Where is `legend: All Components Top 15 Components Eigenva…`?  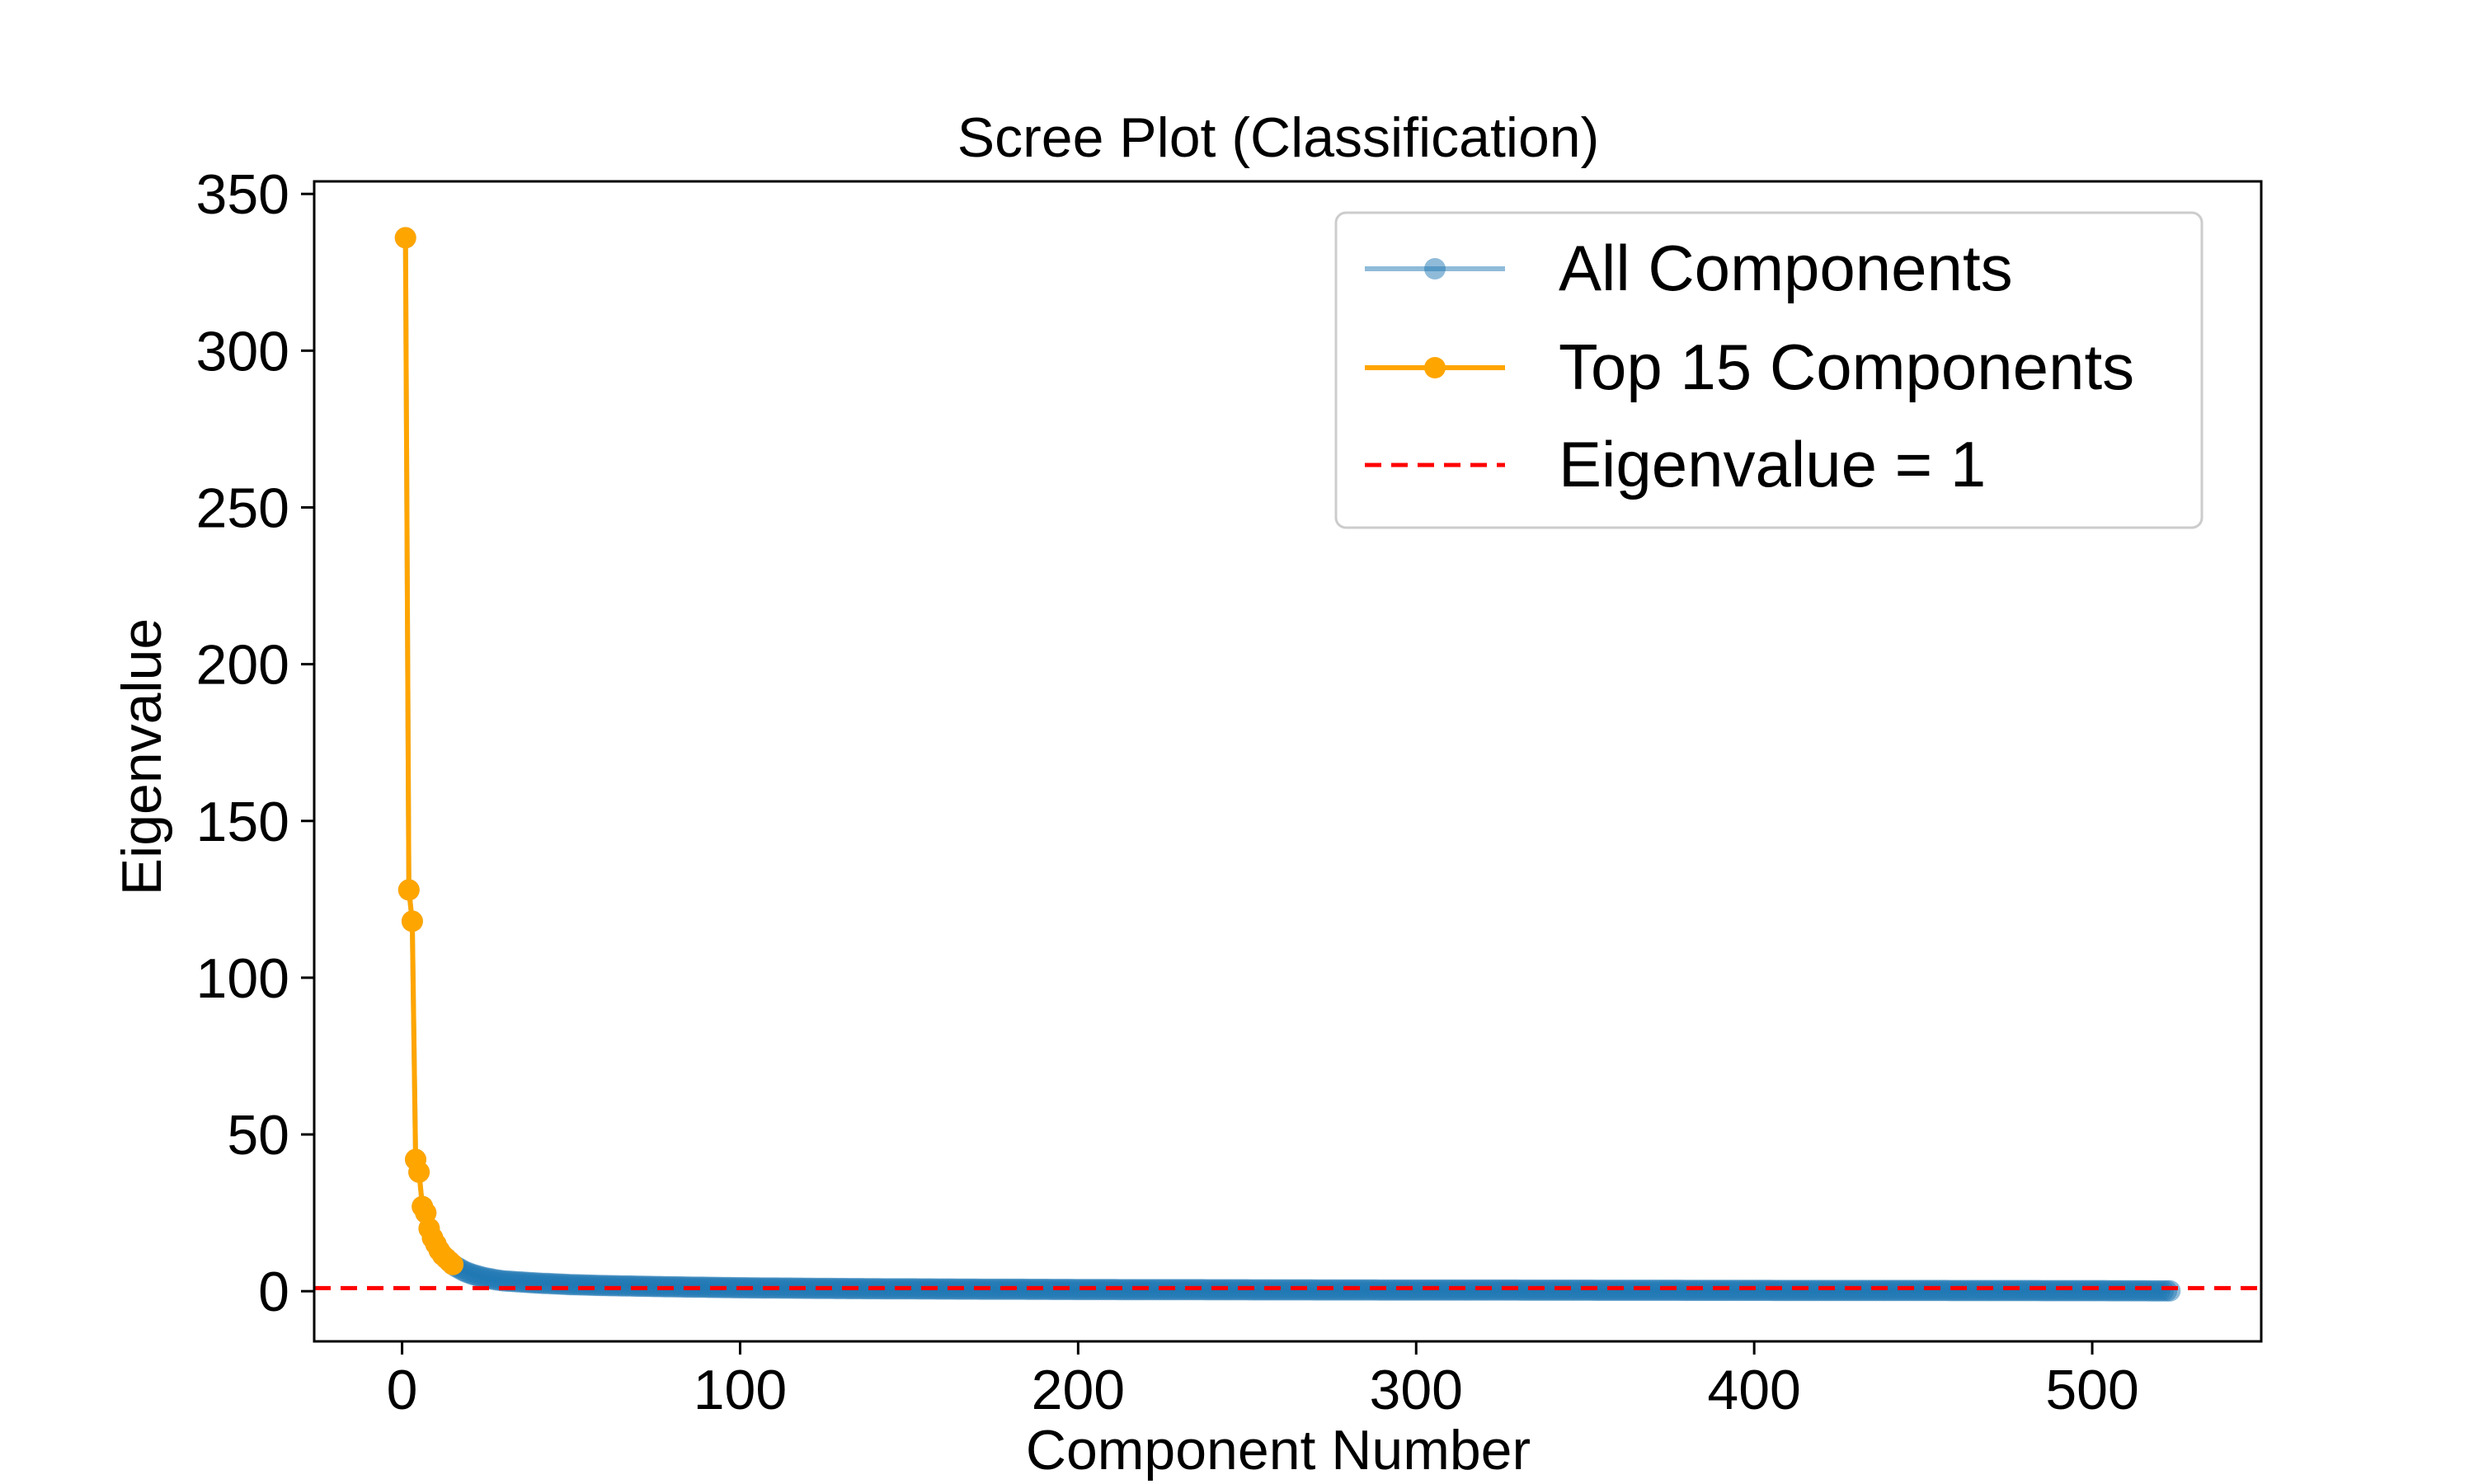
legend: All Components Top 15 Components Eigenva… is located at coordinates (1769, 370).